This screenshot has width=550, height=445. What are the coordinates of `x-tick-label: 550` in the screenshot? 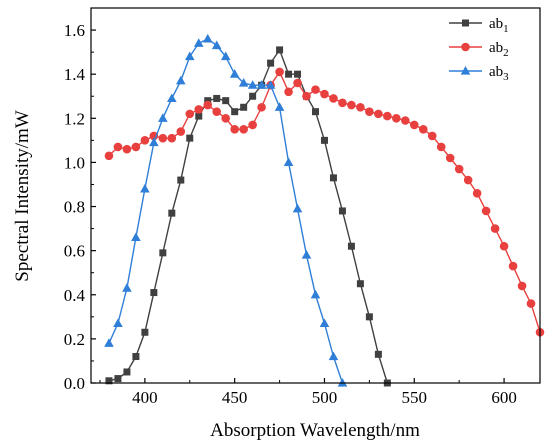 It's located at (415, 397).